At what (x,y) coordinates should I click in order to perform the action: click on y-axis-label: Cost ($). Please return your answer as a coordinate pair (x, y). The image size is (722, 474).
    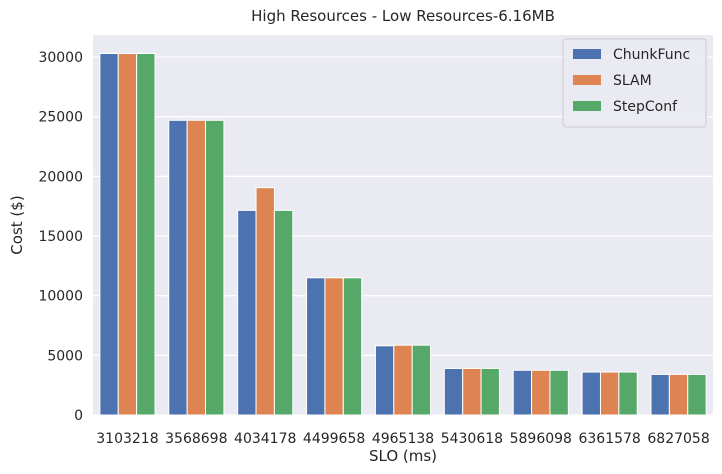
    Looking at the image, I should click on (17, 224).